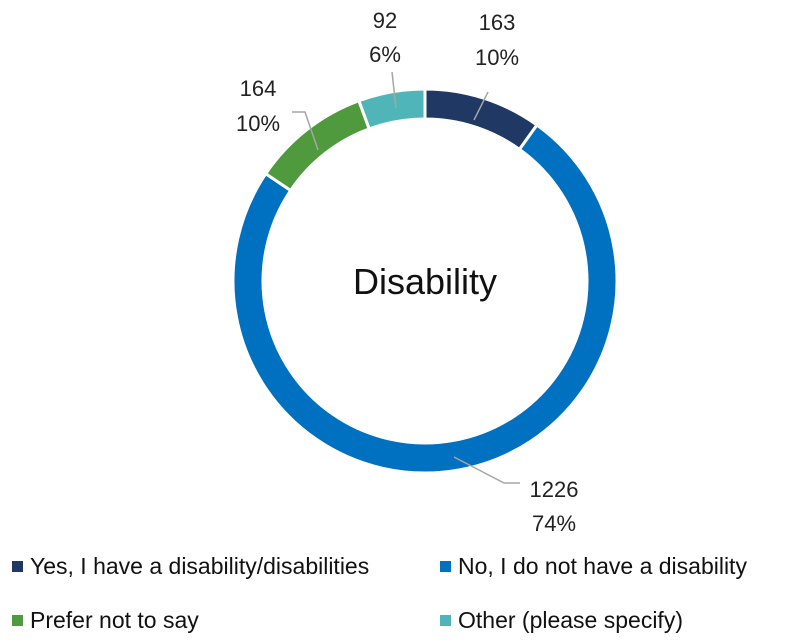 The width and height of the screenshot is (795, 644). What do you see at coordinates (385, 54) in the screenshot?
I see `percent-label-other-please-specify: 6%` at bounding box center [385, 54].